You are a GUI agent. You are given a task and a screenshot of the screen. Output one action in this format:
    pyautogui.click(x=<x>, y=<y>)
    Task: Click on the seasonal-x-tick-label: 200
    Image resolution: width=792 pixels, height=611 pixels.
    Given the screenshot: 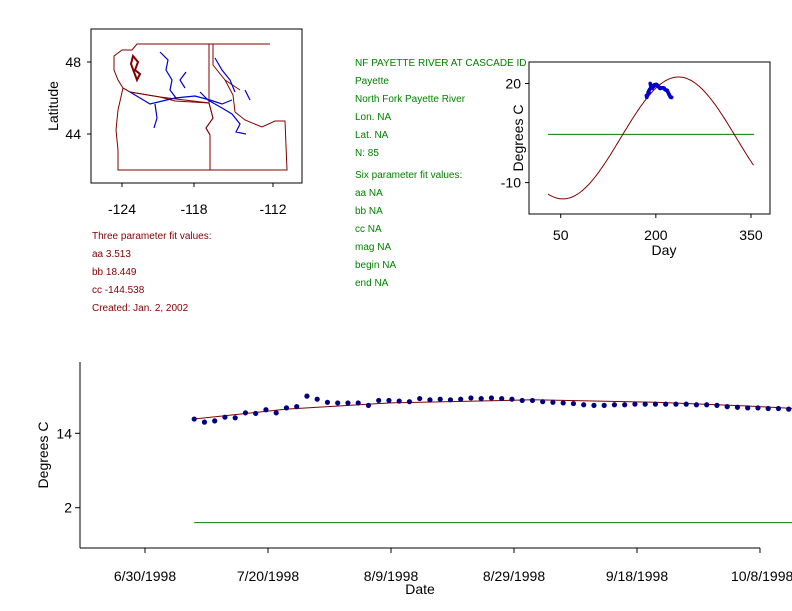 What is the action you would take?
    pyautogui.click(x=656, y=235)
    